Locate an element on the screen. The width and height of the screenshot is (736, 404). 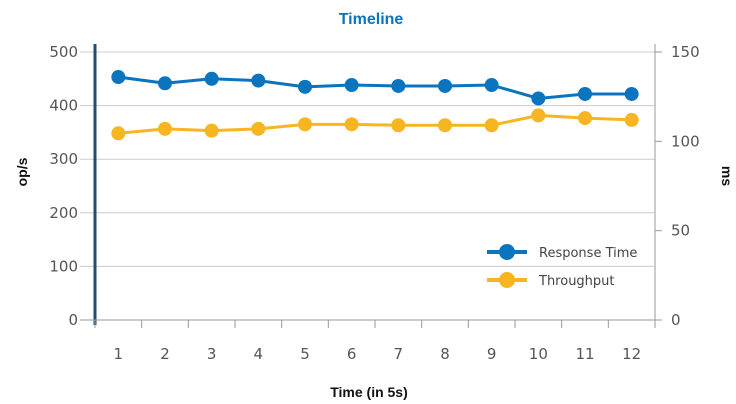
y-axis-right-label: ms is located at coordinates (727, 176).